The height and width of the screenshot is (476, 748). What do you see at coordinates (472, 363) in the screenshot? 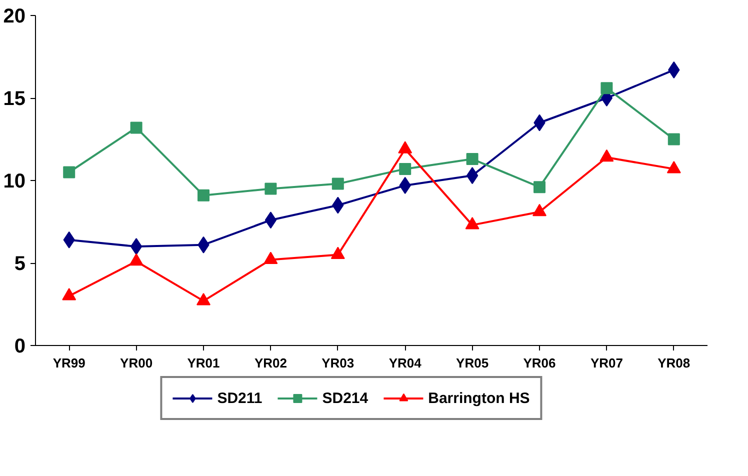
I see `x-tick-label: YR05` at bounding box center [472, 363].